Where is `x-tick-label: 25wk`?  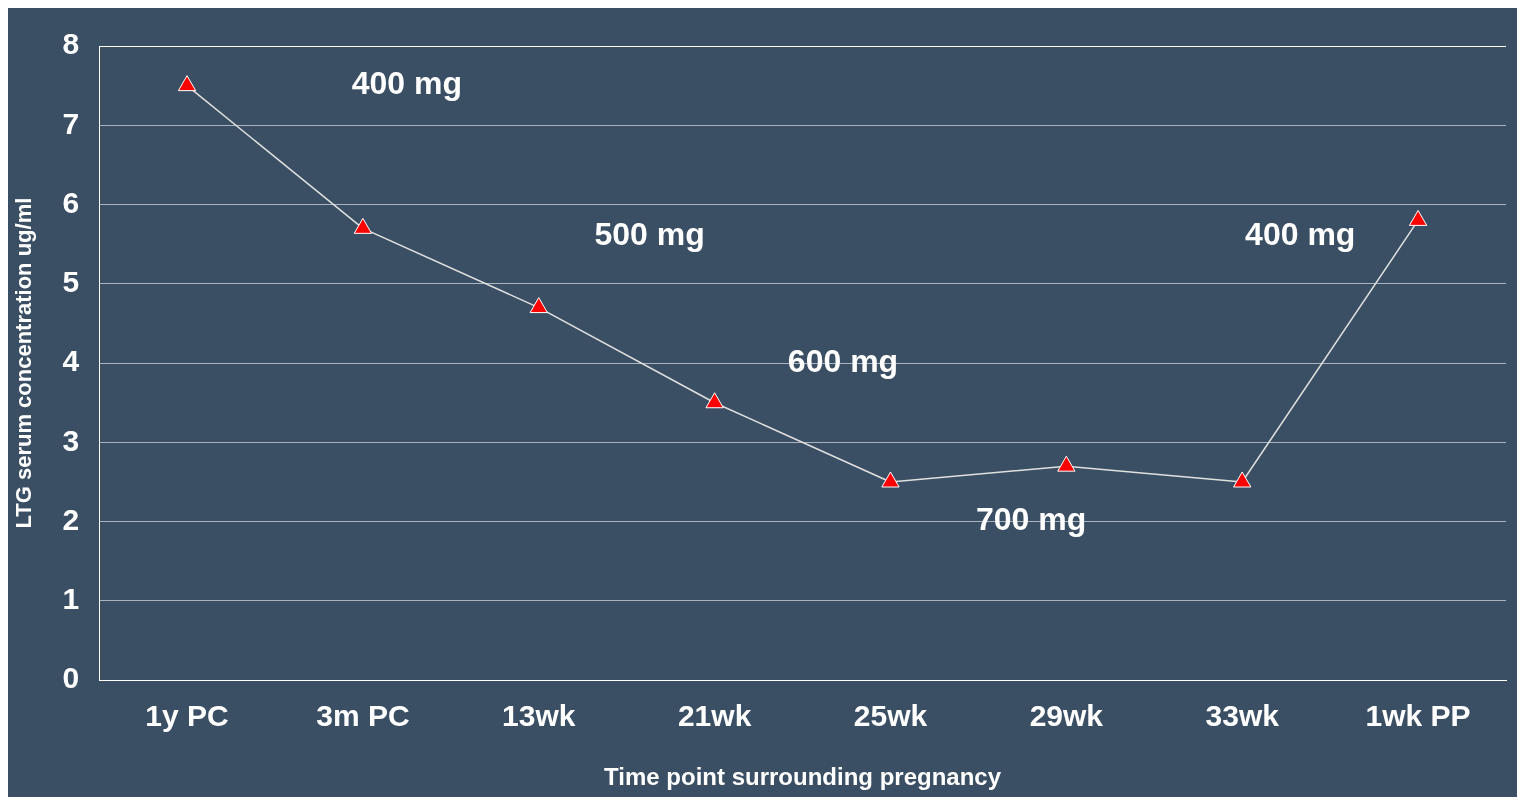 x-tick-label: 25wk is located at coordinates (890, 716).